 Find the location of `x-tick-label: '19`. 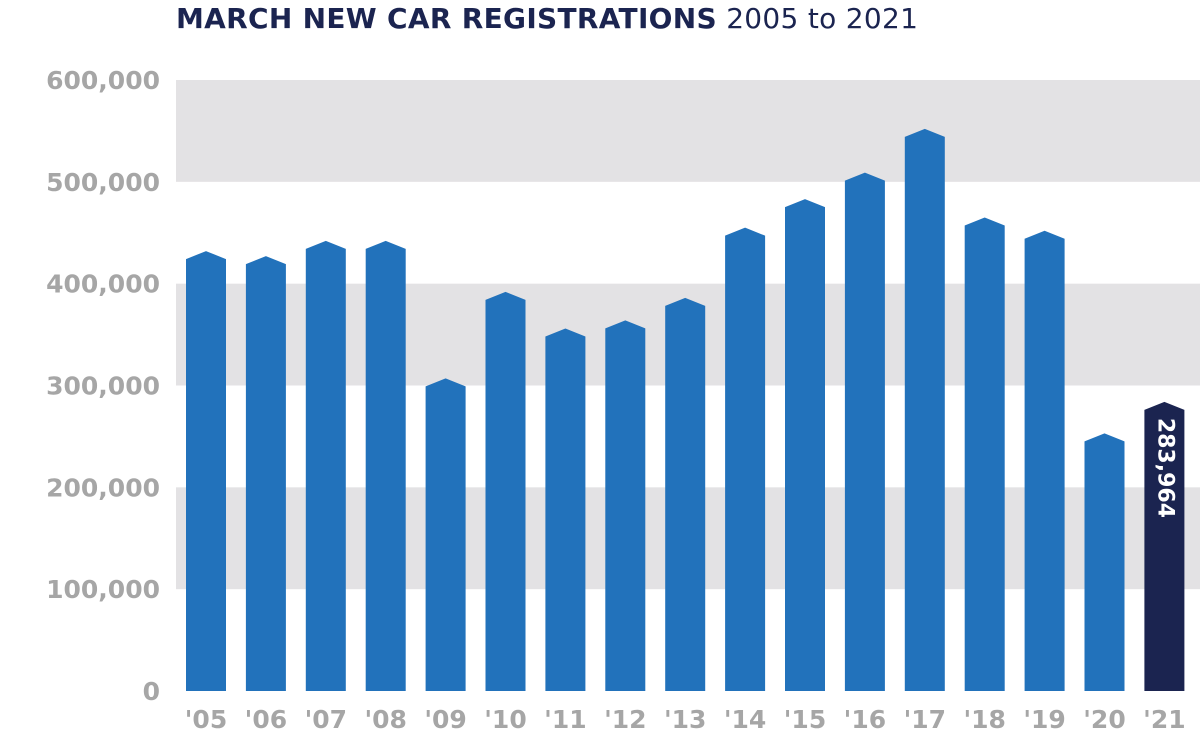

x-tick-label: '19 is located at coordinates (1044, 719).